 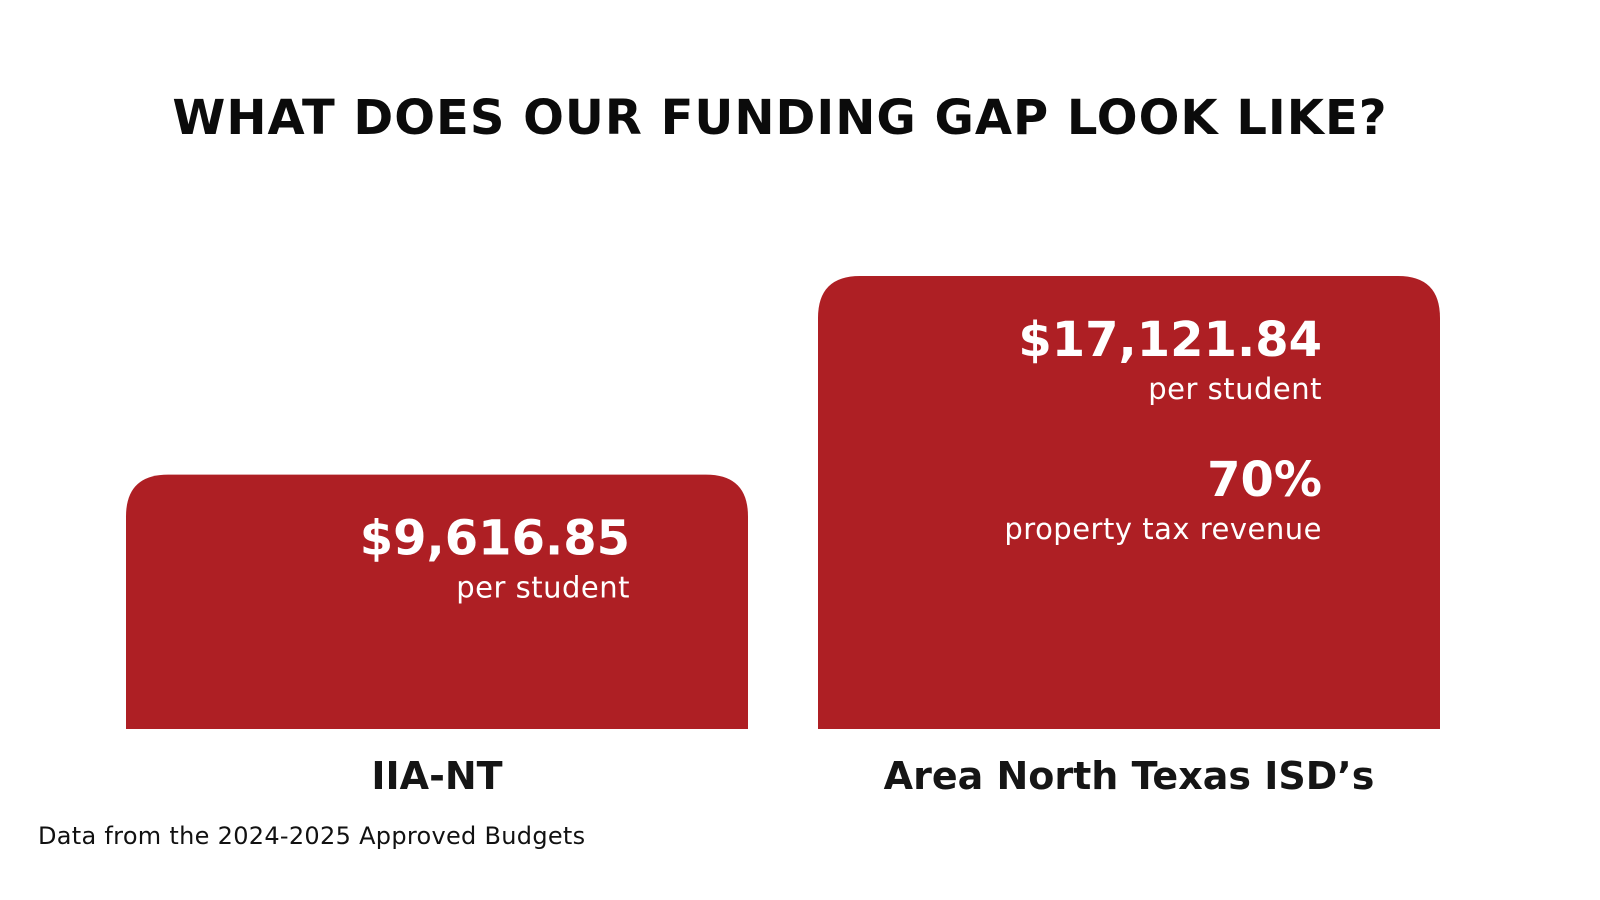 What do you see at coordinates (1264, 480) in the screenshot?
I see `bar-1-value-label-1: 70%` at bounding box center [1264, 480].